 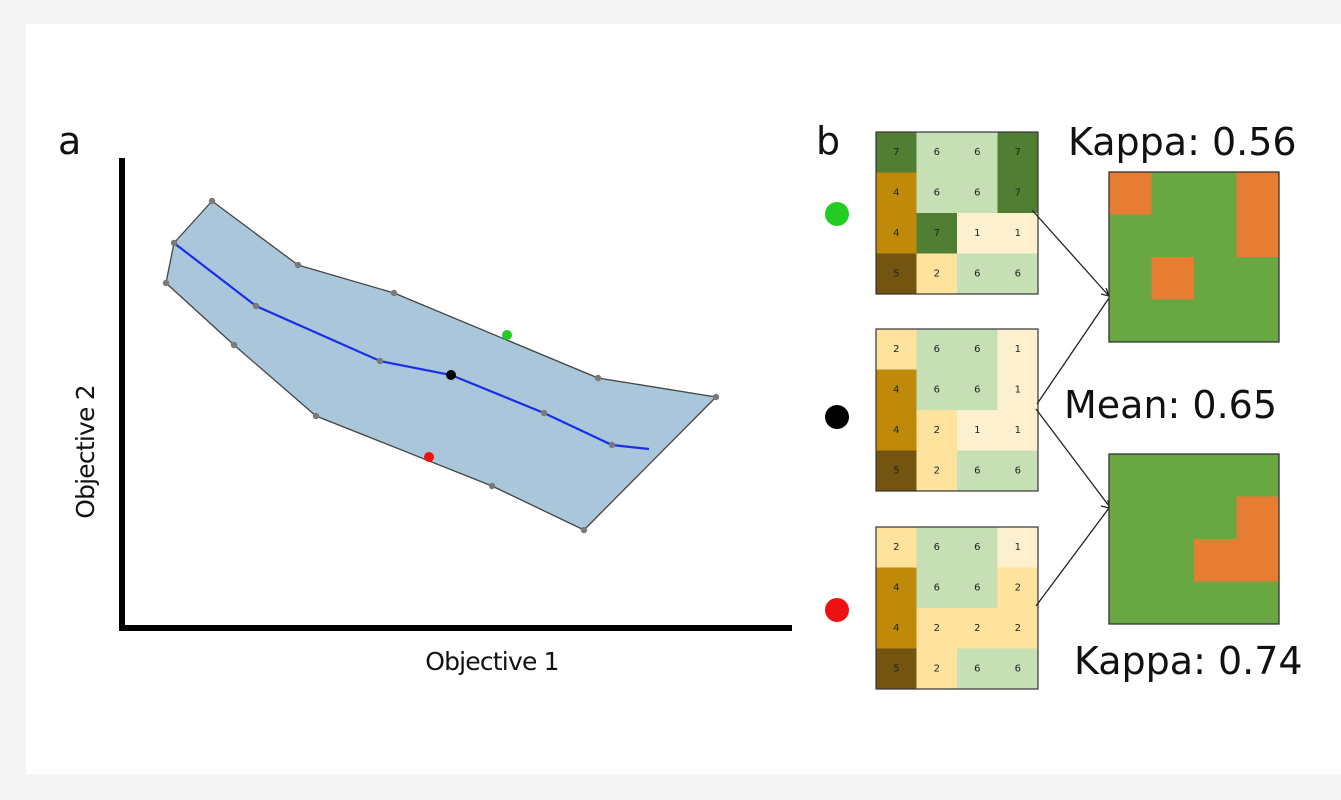 What do you see at coordinates (1188, 661) in the screenshot?
I see `kappa-bottom-label: Kappa: 0.74` at bounding box center [1188, 661].